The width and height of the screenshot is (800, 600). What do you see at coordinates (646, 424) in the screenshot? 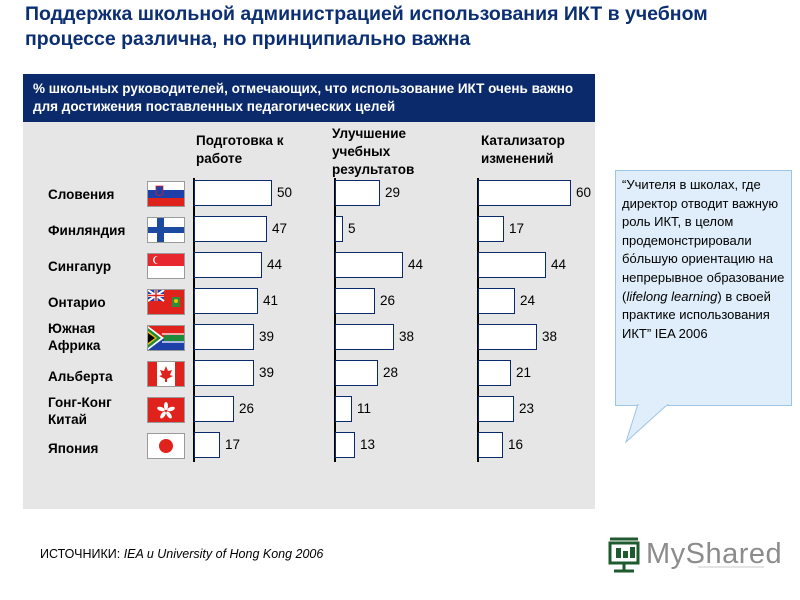
I see `callout-tail` at bounding box center [646, 424].